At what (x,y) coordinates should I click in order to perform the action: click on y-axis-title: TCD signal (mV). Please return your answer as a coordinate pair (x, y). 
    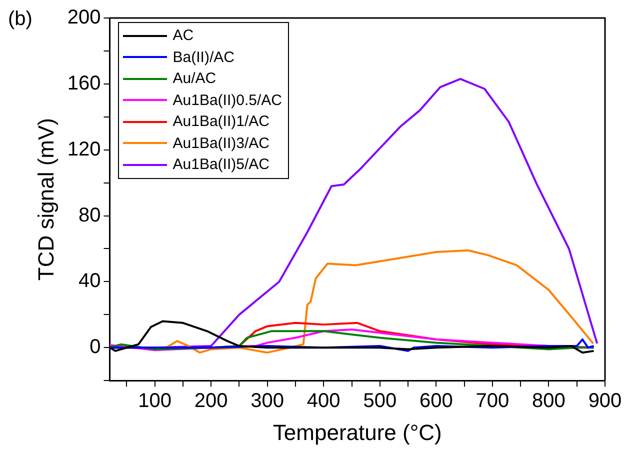
    Looking at the image, I should click on (45, 199).